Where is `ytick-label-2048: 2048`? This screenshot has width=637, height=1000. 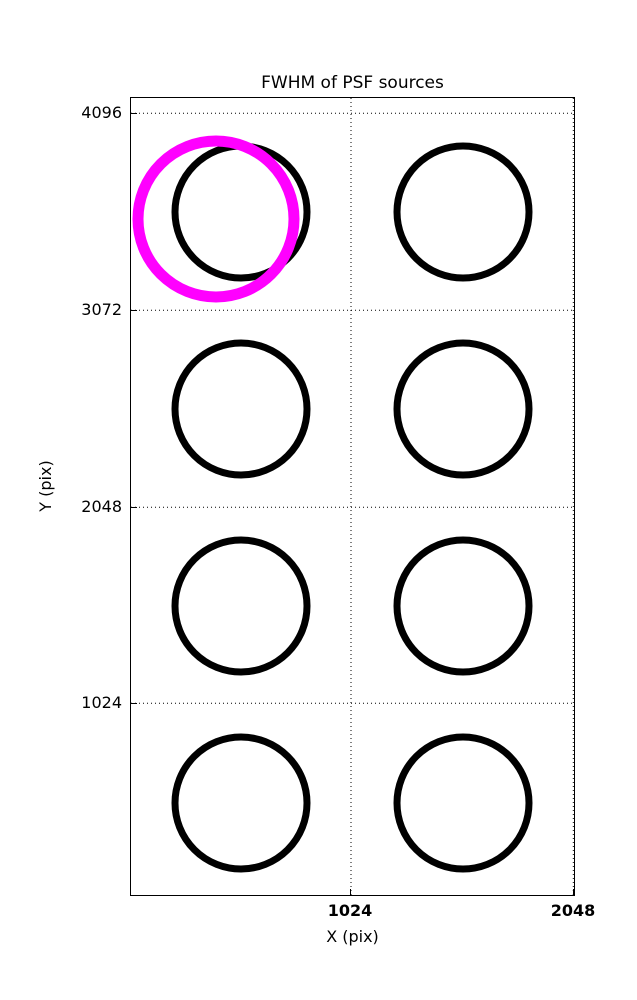 ytick-label-2048: 2048 is located at coordinates (101, 506).